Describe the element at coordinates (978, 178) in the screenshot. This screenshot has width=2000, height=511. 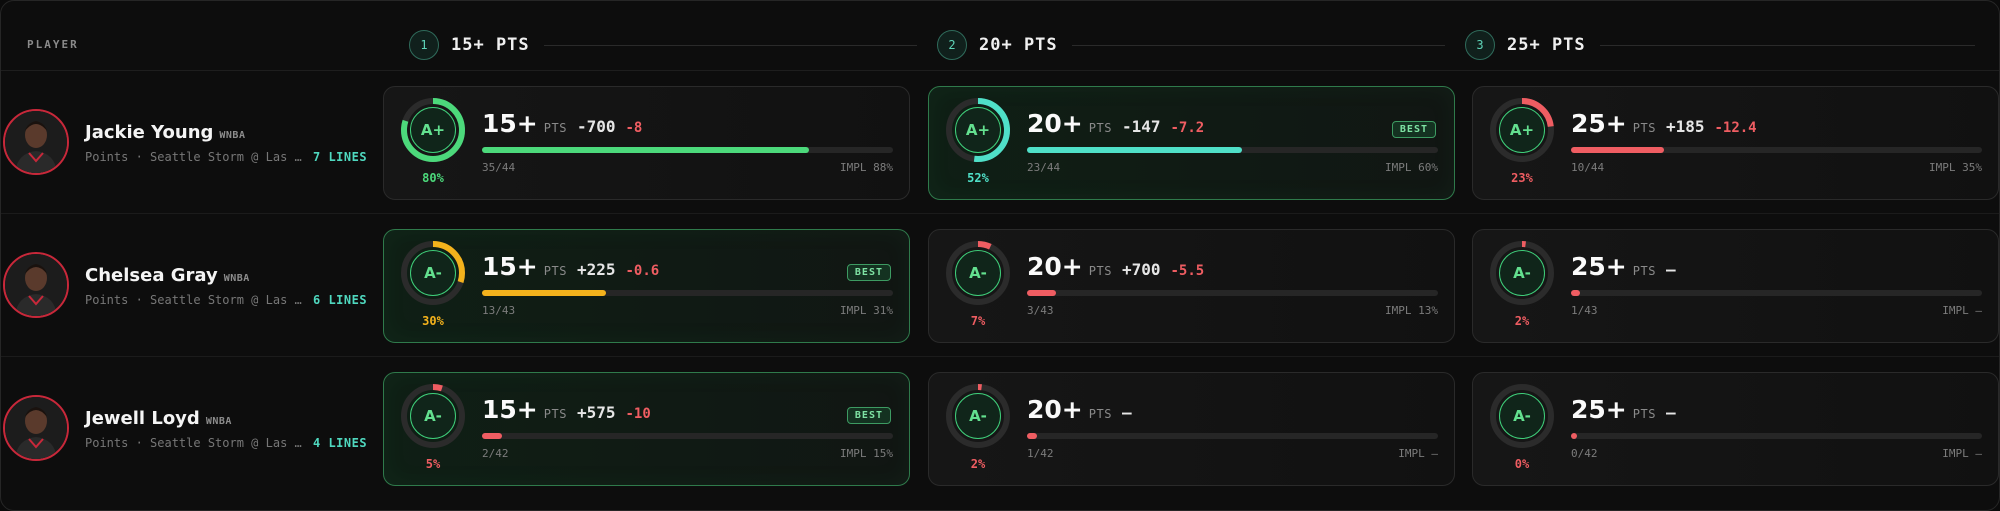
I see `hit-probability: 52%` at that location.